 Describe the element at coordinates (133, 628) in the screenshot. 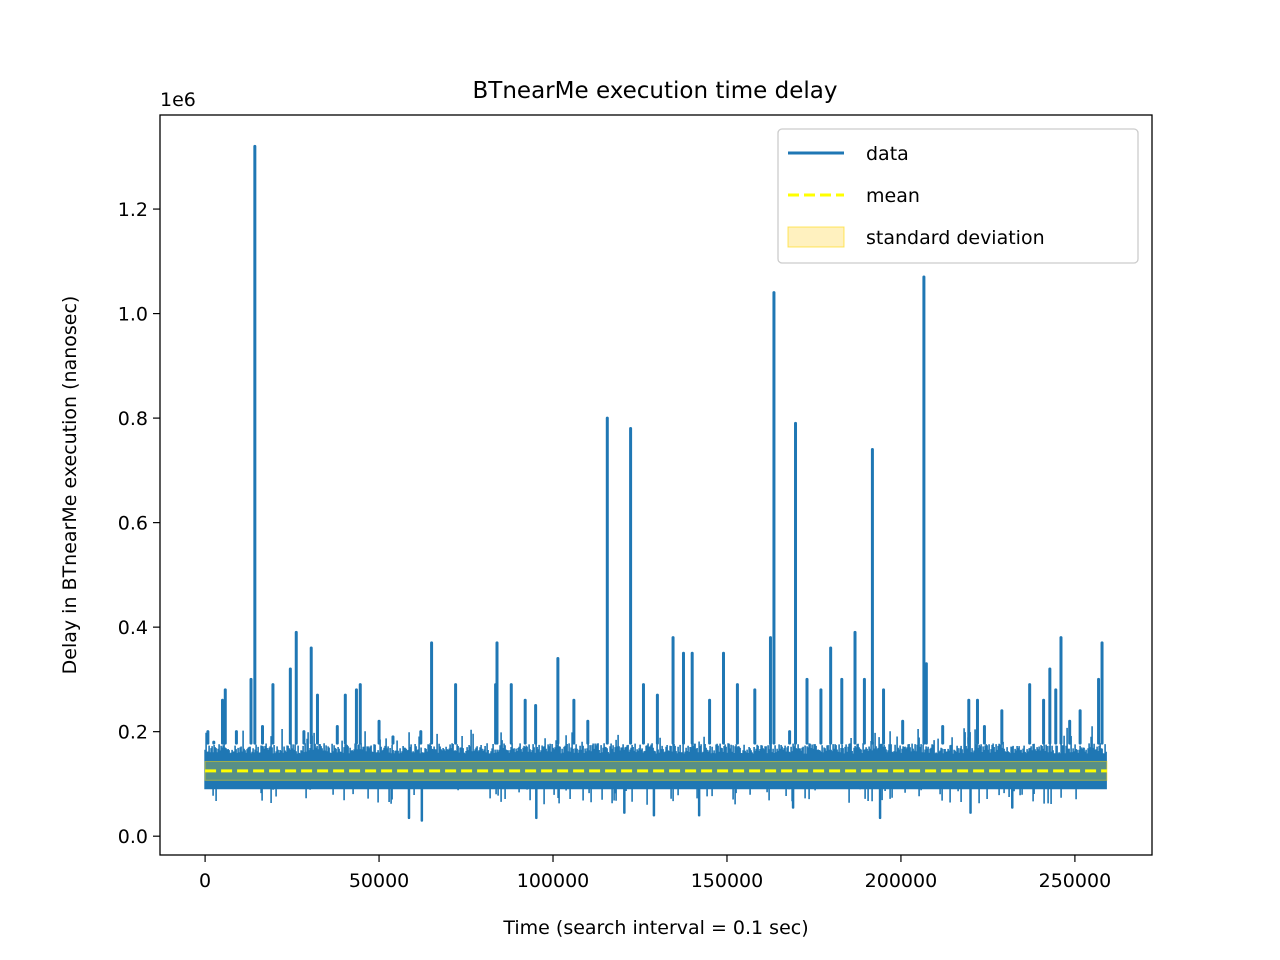

I see `y-tick-label: 0.4` at that location.